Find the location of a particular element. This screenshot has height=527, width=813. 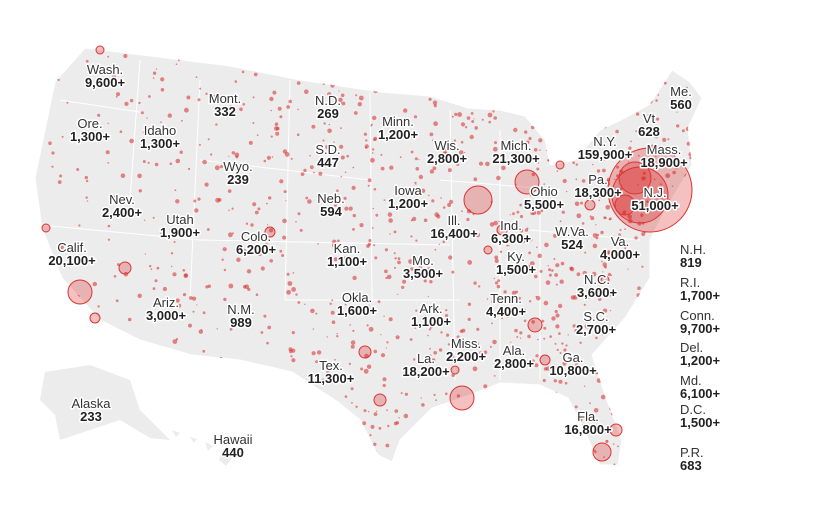

state-name: Wyo. is located at coordinates (238, 166).